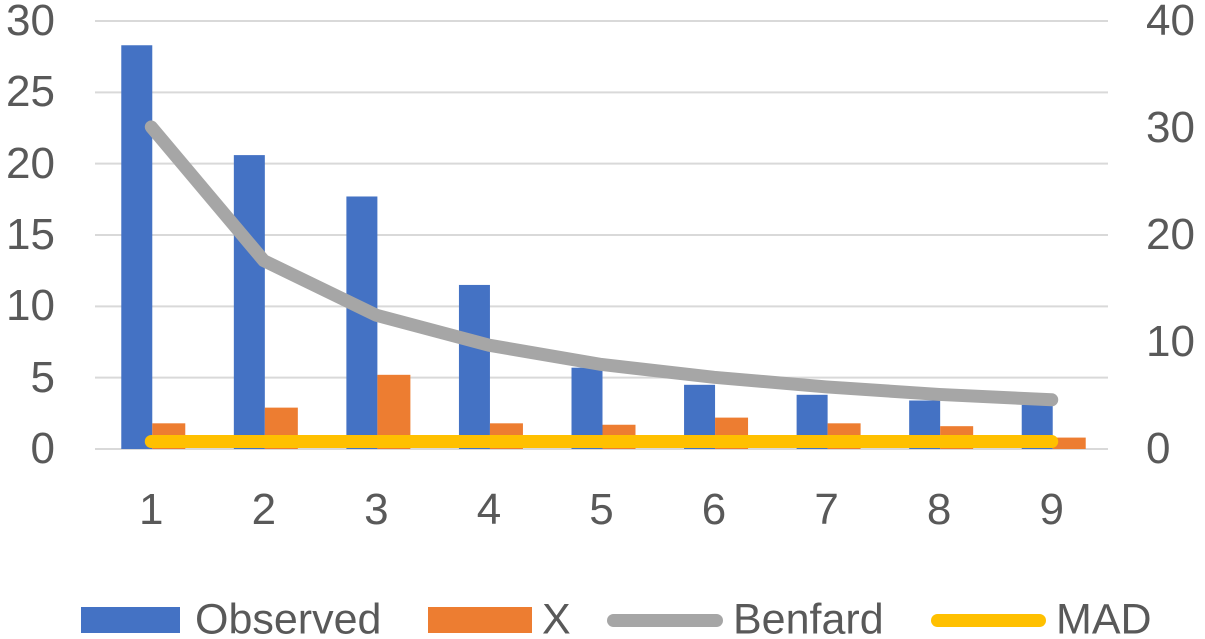  I want to click on left-axis-tick-20: 20, so click(30, 163).